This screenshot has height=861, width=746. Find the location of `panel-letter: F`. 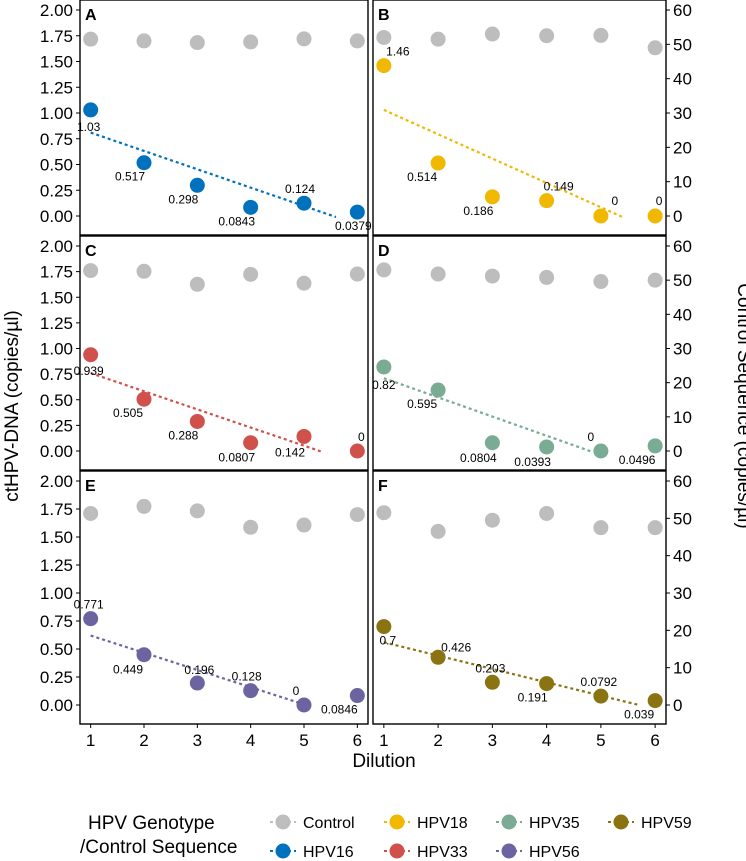

panel-letter: F is located at coordinates (383, 486).